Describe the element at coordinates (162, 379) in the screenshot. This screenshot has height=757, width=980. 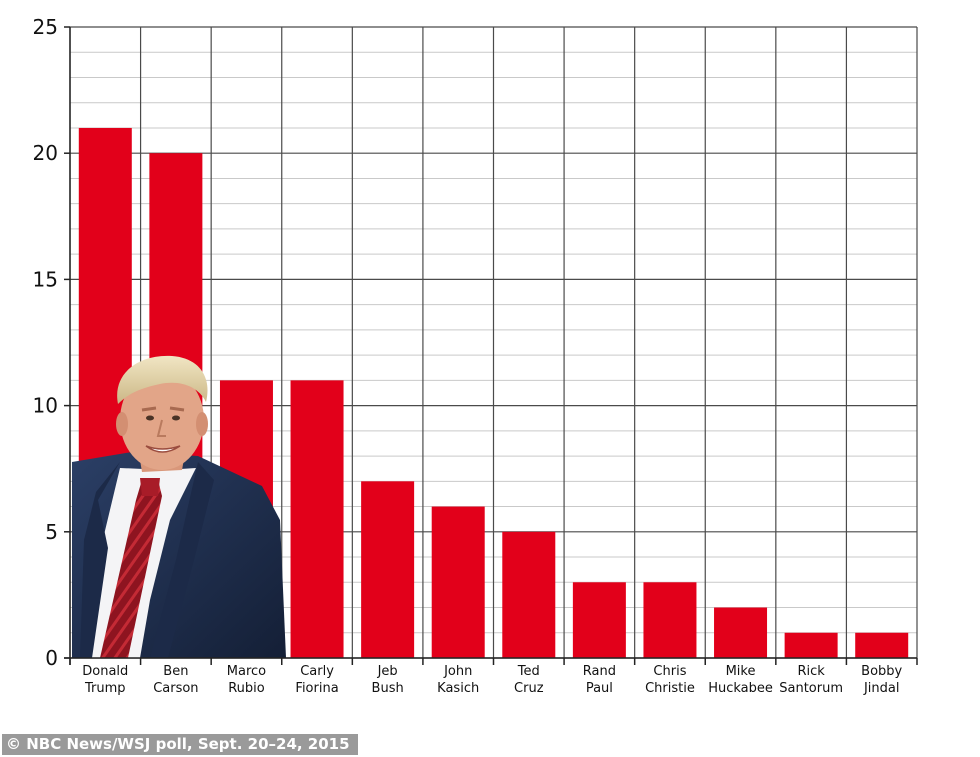
I see `photo-hair` at that location.